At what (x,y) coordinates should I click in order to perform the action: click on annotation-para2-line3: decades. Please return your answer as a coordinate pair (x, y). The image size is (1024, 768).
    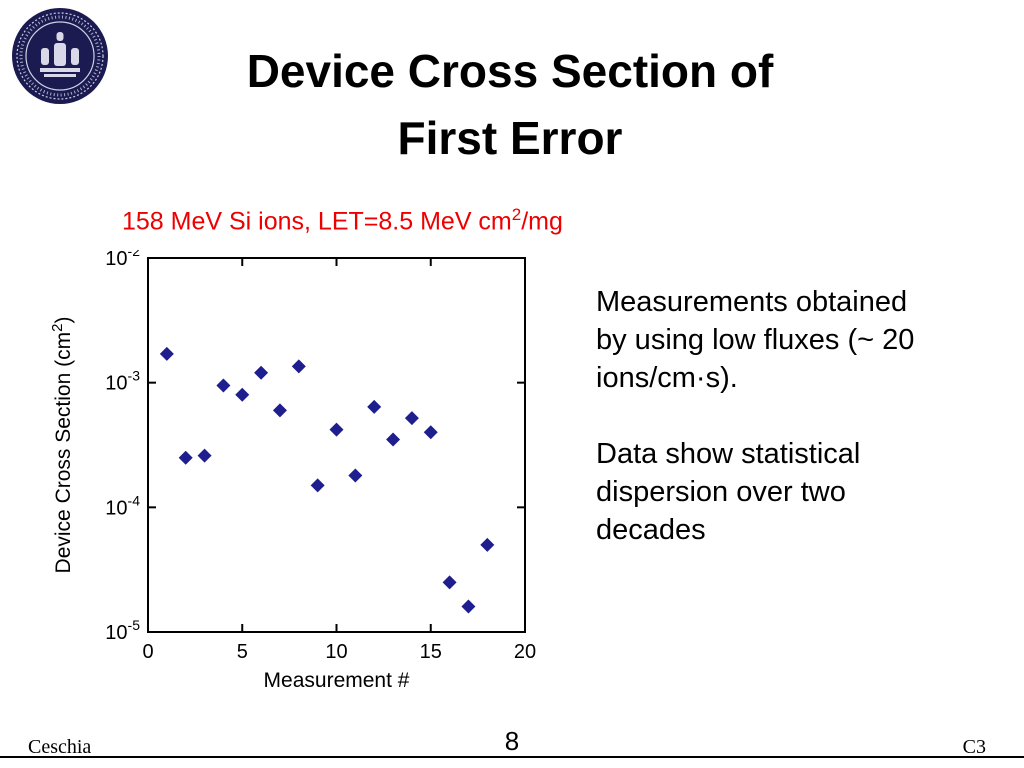
    Looking at the image, I should click on (651, 530).